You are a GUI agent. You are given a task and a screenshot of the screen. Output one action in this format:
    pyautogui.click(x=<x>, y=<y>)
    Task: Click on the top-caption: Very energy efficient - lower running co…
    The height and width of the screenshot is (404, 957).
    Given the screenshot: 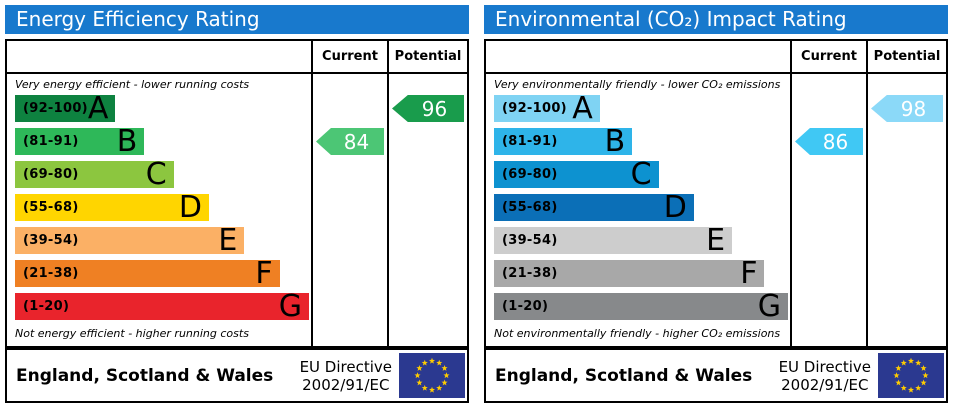 What is the action you would take?
    pyautogui.click(x=132, y=84)
    